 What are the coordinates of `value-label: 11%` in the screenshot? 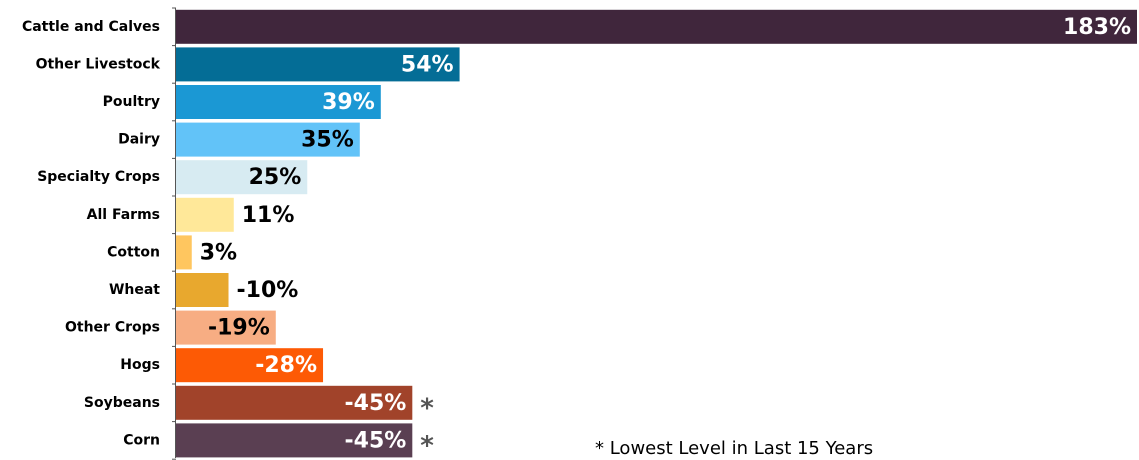 It's located at (268, 215).